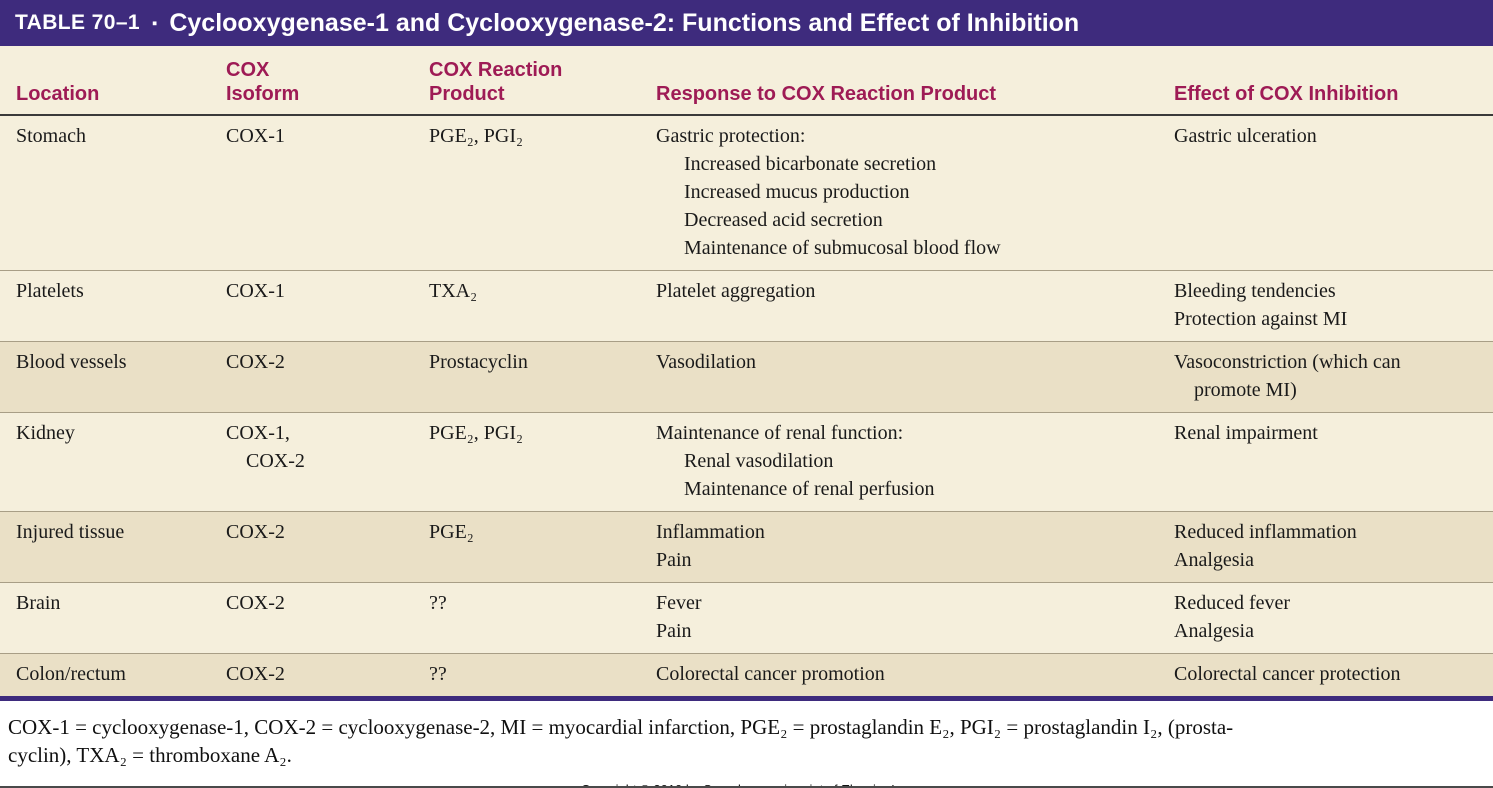 Image resolution: width=1493 pixels, height=788 pixels. Describe the element at coordinates (263, 94) in the screenshot. I see `header-line: Isoform` at that location.